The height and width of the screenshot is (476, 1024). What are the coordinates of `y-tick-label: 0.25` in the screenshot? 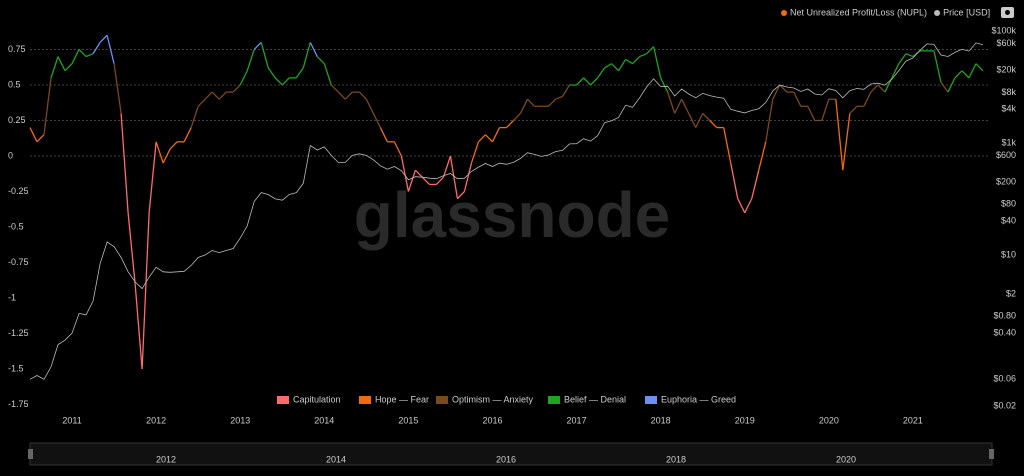 It's located at (17, 120).